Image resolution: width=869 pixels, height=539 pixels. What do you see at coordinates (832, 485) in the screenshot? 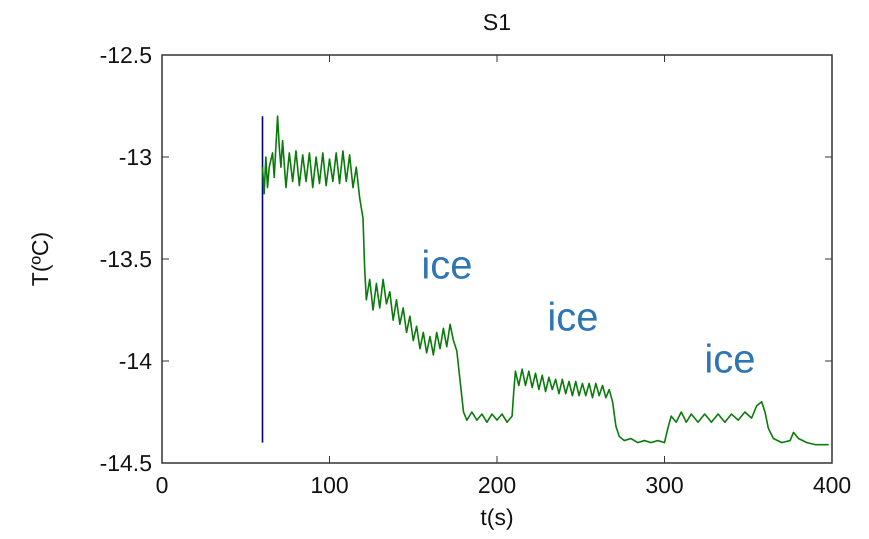
I see `x-tick-label: 400` at bounding box center [832, 485].